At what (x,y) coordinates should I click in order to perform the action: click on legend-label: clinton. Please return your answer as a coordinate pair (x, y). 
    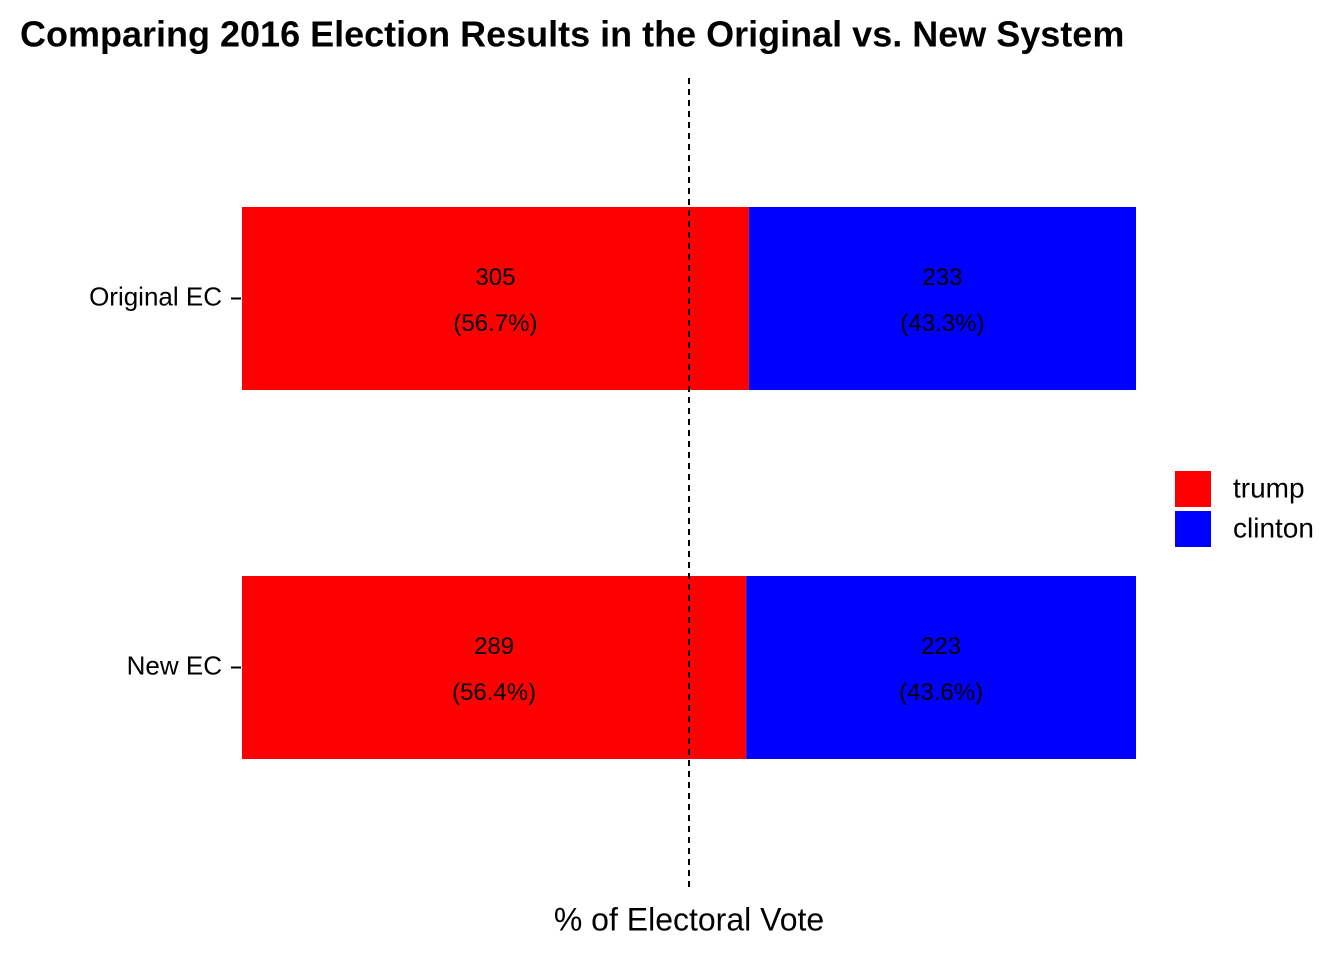
    Looking at the image, I should click on (1273, 527).